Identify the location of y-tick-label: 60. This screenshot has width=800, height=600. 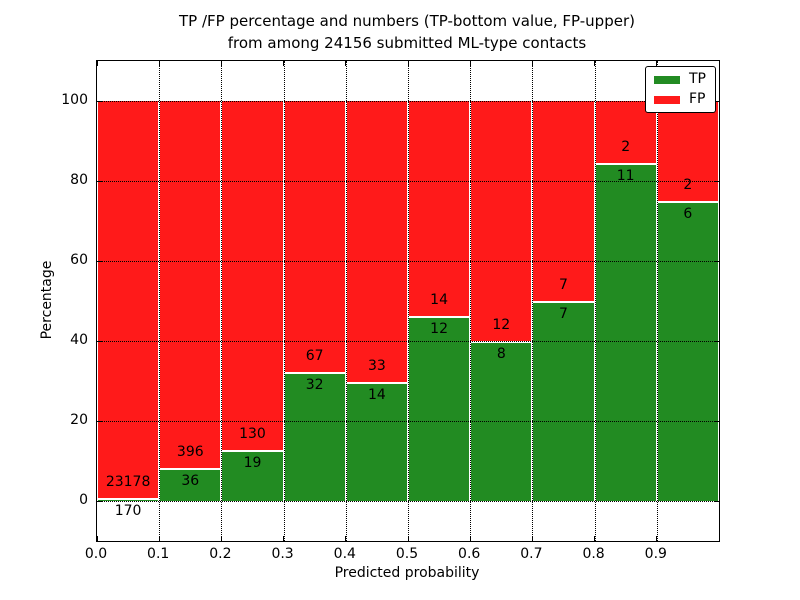
(79, 260).